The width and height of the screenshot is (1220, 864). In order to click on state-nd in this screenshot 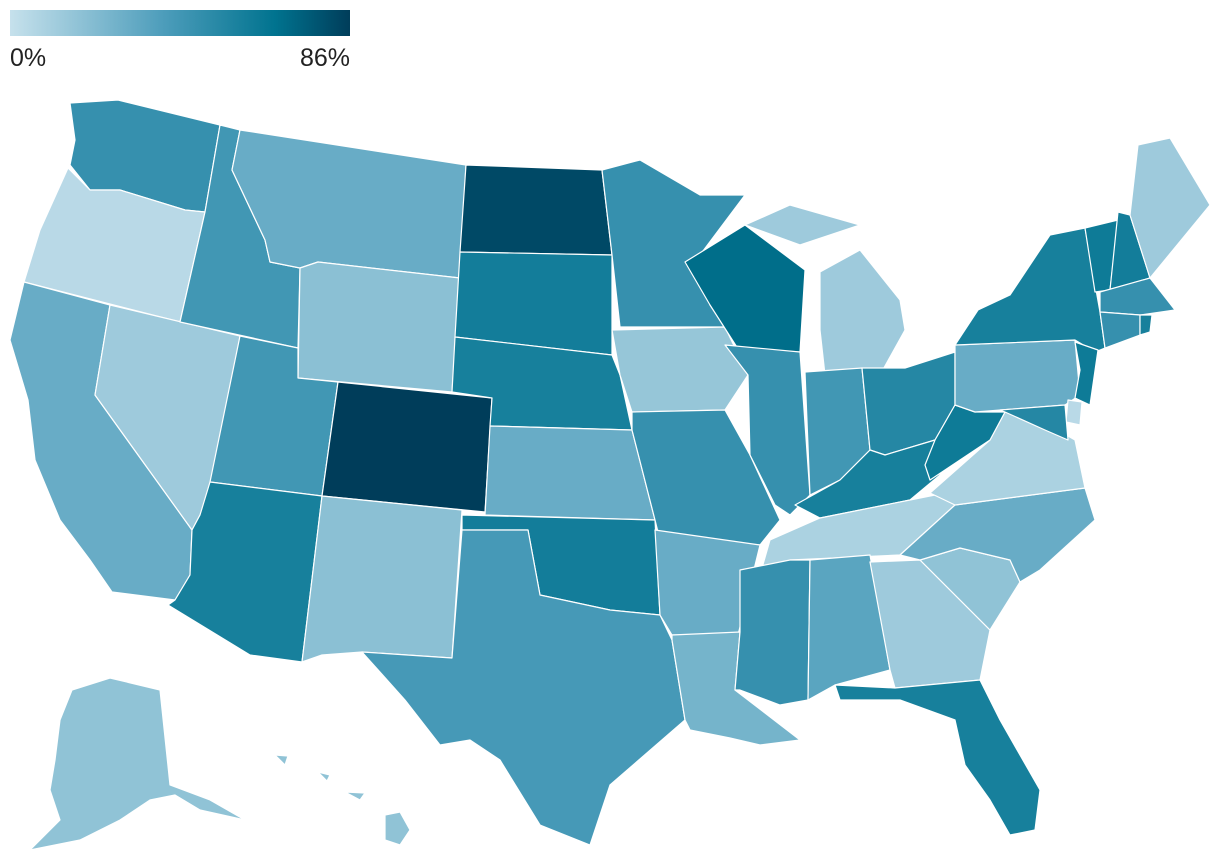, I will do `click(536, 210)`.